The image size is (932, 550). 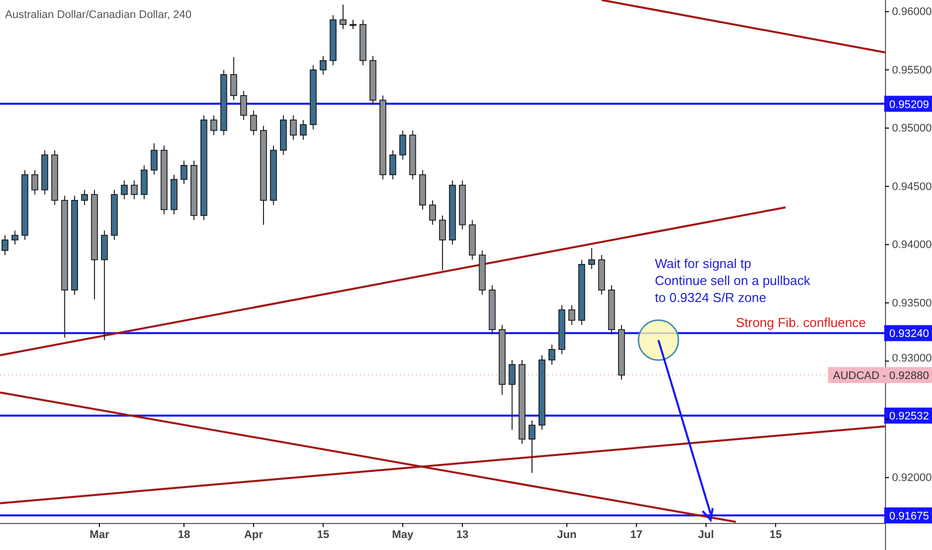 I want to click on y-tick-label: 0.93000, so click(x=912, y=358).